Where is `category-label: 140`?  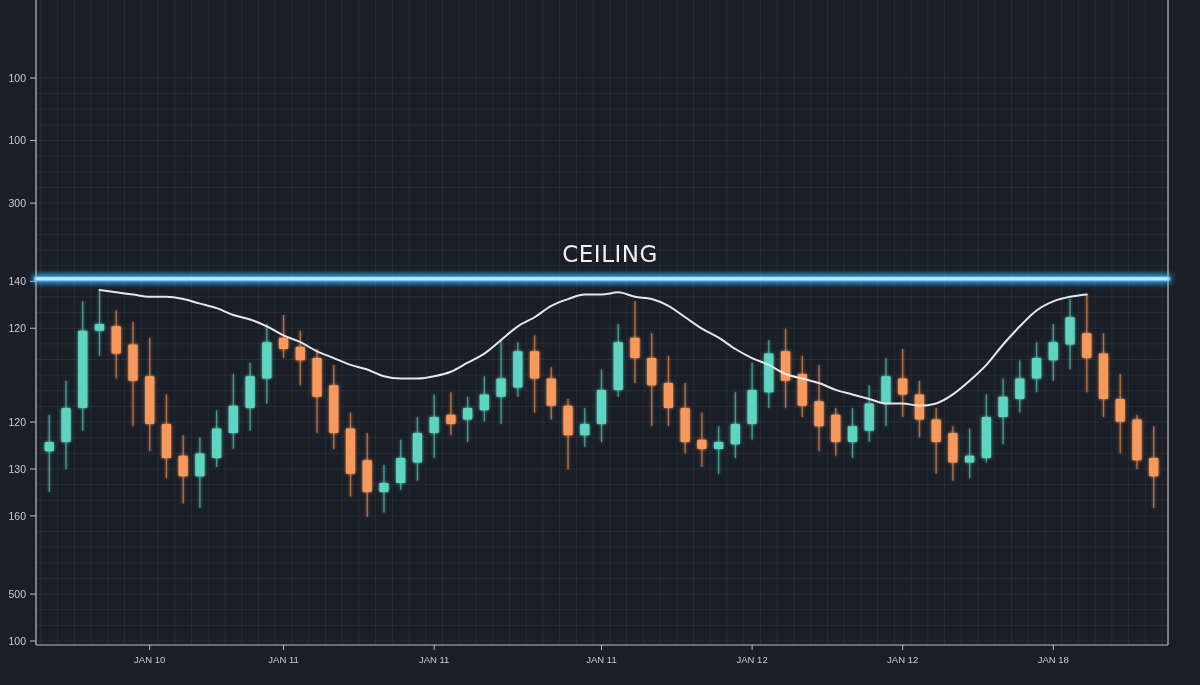
category-label: 140 is located at coordinates (17, 280).